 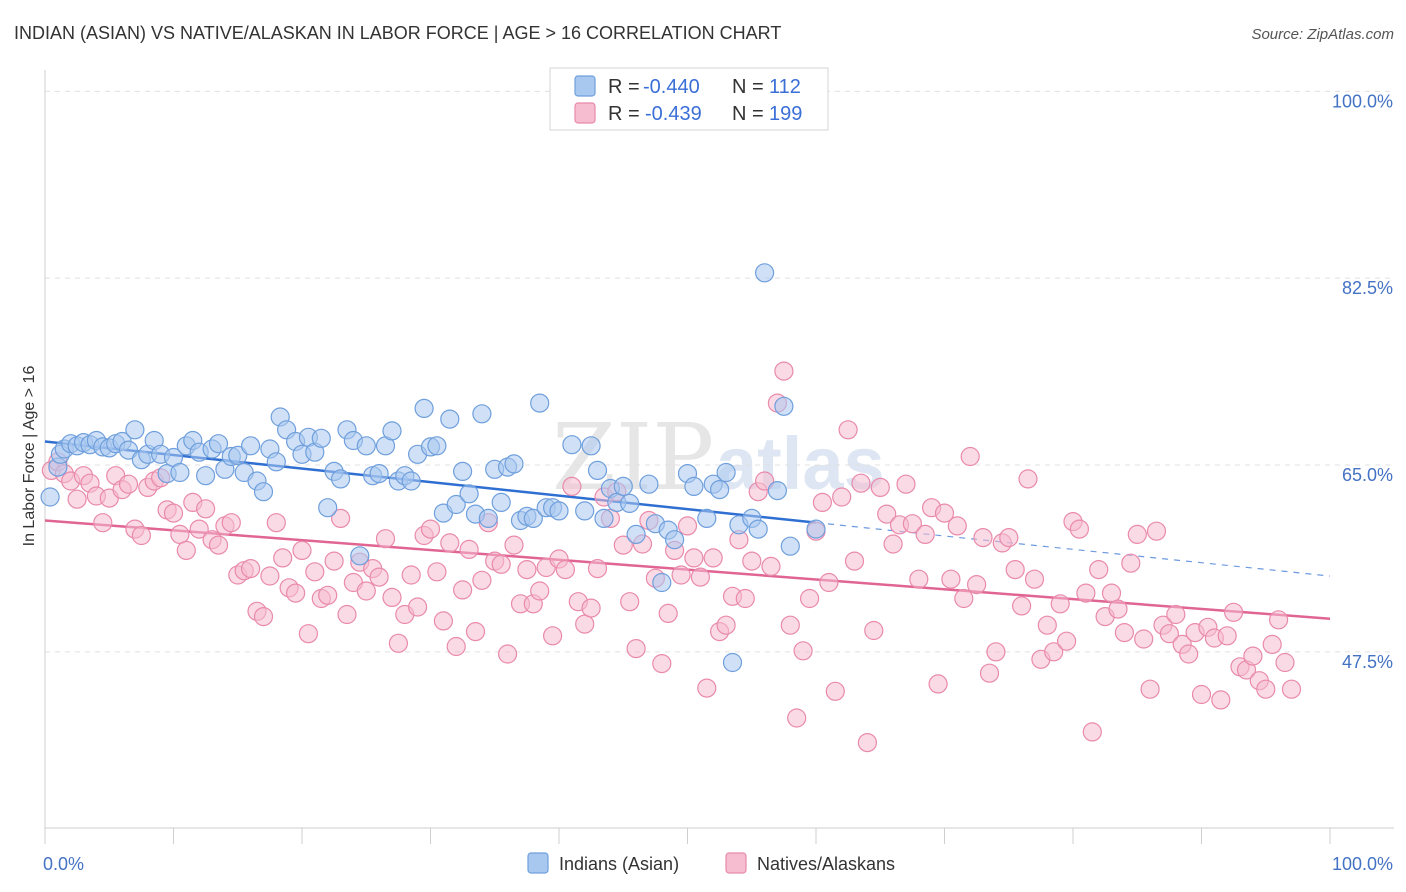 I want to click on y-tick-label-1: 65.0%, so click(x=1367, y=475).